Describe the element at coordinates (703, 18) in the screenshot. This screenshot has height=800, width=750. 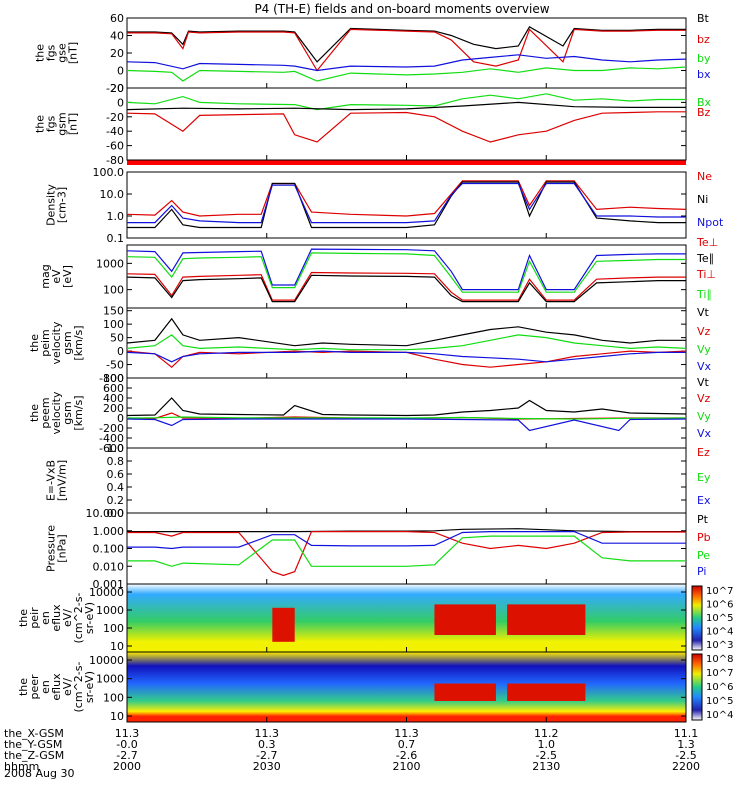
I see `legend-label: Bt` at that location.